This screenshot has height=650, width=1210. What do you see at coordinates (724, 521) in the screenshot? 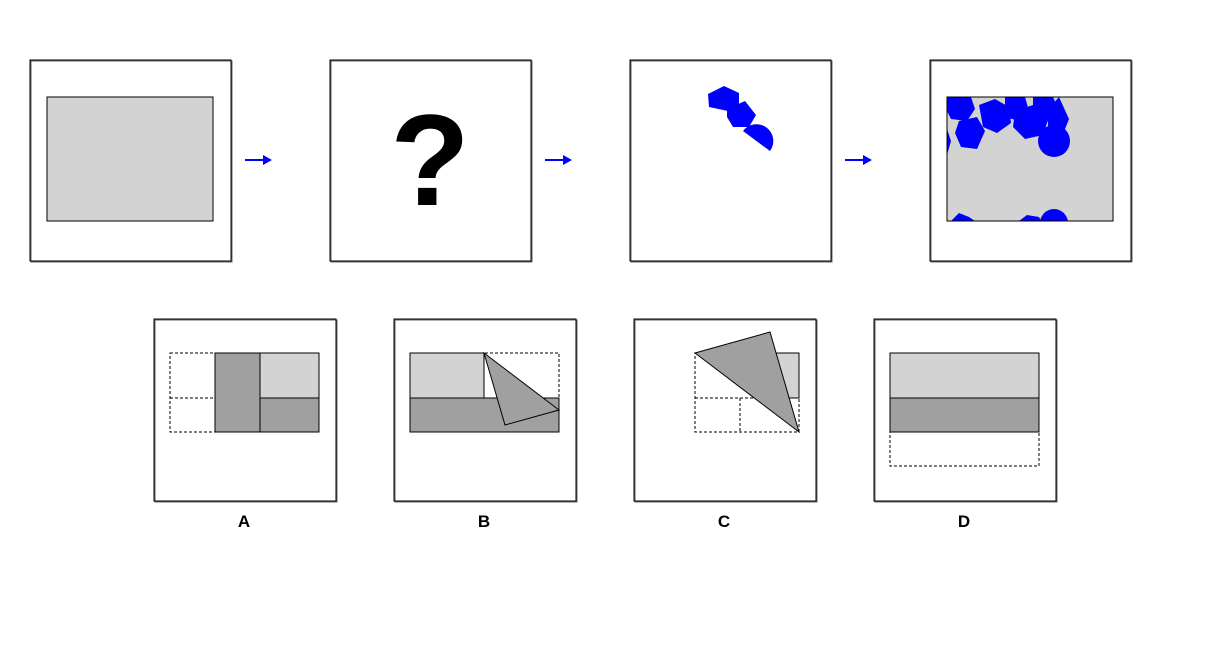
I see `option-c-label: C` at bounding box center [724, 521].